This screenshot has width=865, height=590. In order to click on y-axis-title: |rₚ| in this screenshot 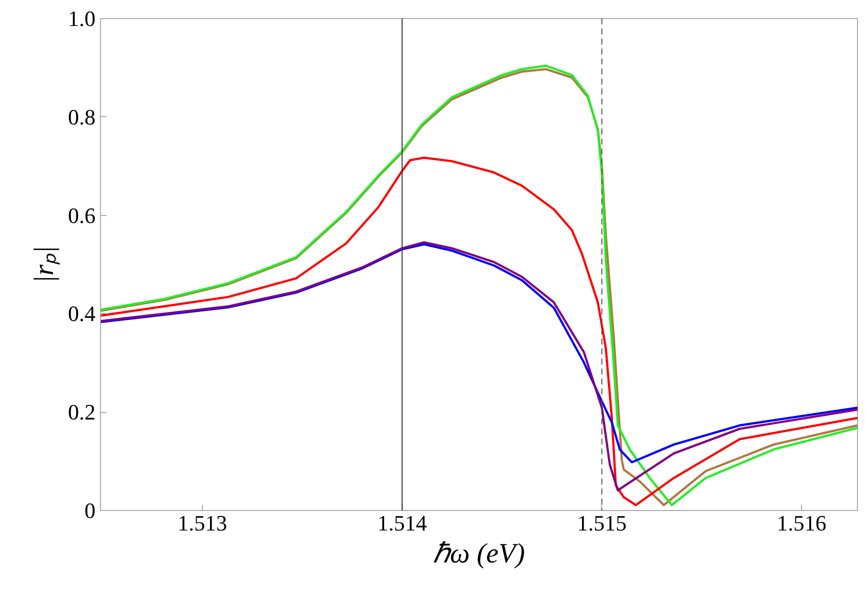, I will do `click(44, 265)`.